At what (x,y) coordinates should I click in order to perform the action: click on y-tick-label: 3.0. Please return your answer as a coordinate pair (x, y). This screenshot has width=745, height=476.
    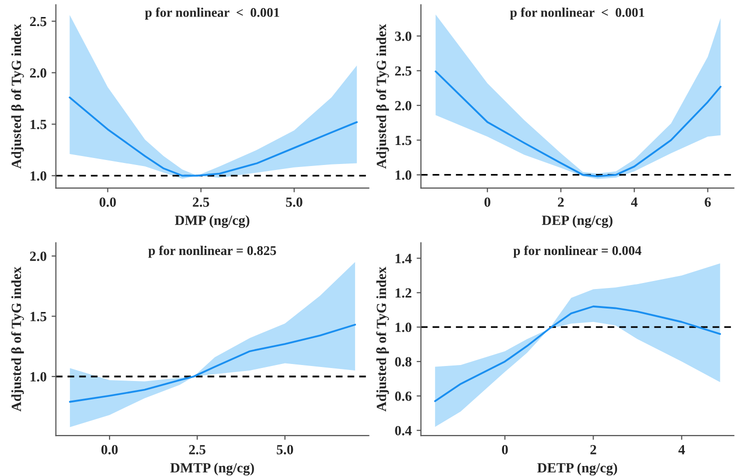
    Looking at the image, I should click on (403, 37).